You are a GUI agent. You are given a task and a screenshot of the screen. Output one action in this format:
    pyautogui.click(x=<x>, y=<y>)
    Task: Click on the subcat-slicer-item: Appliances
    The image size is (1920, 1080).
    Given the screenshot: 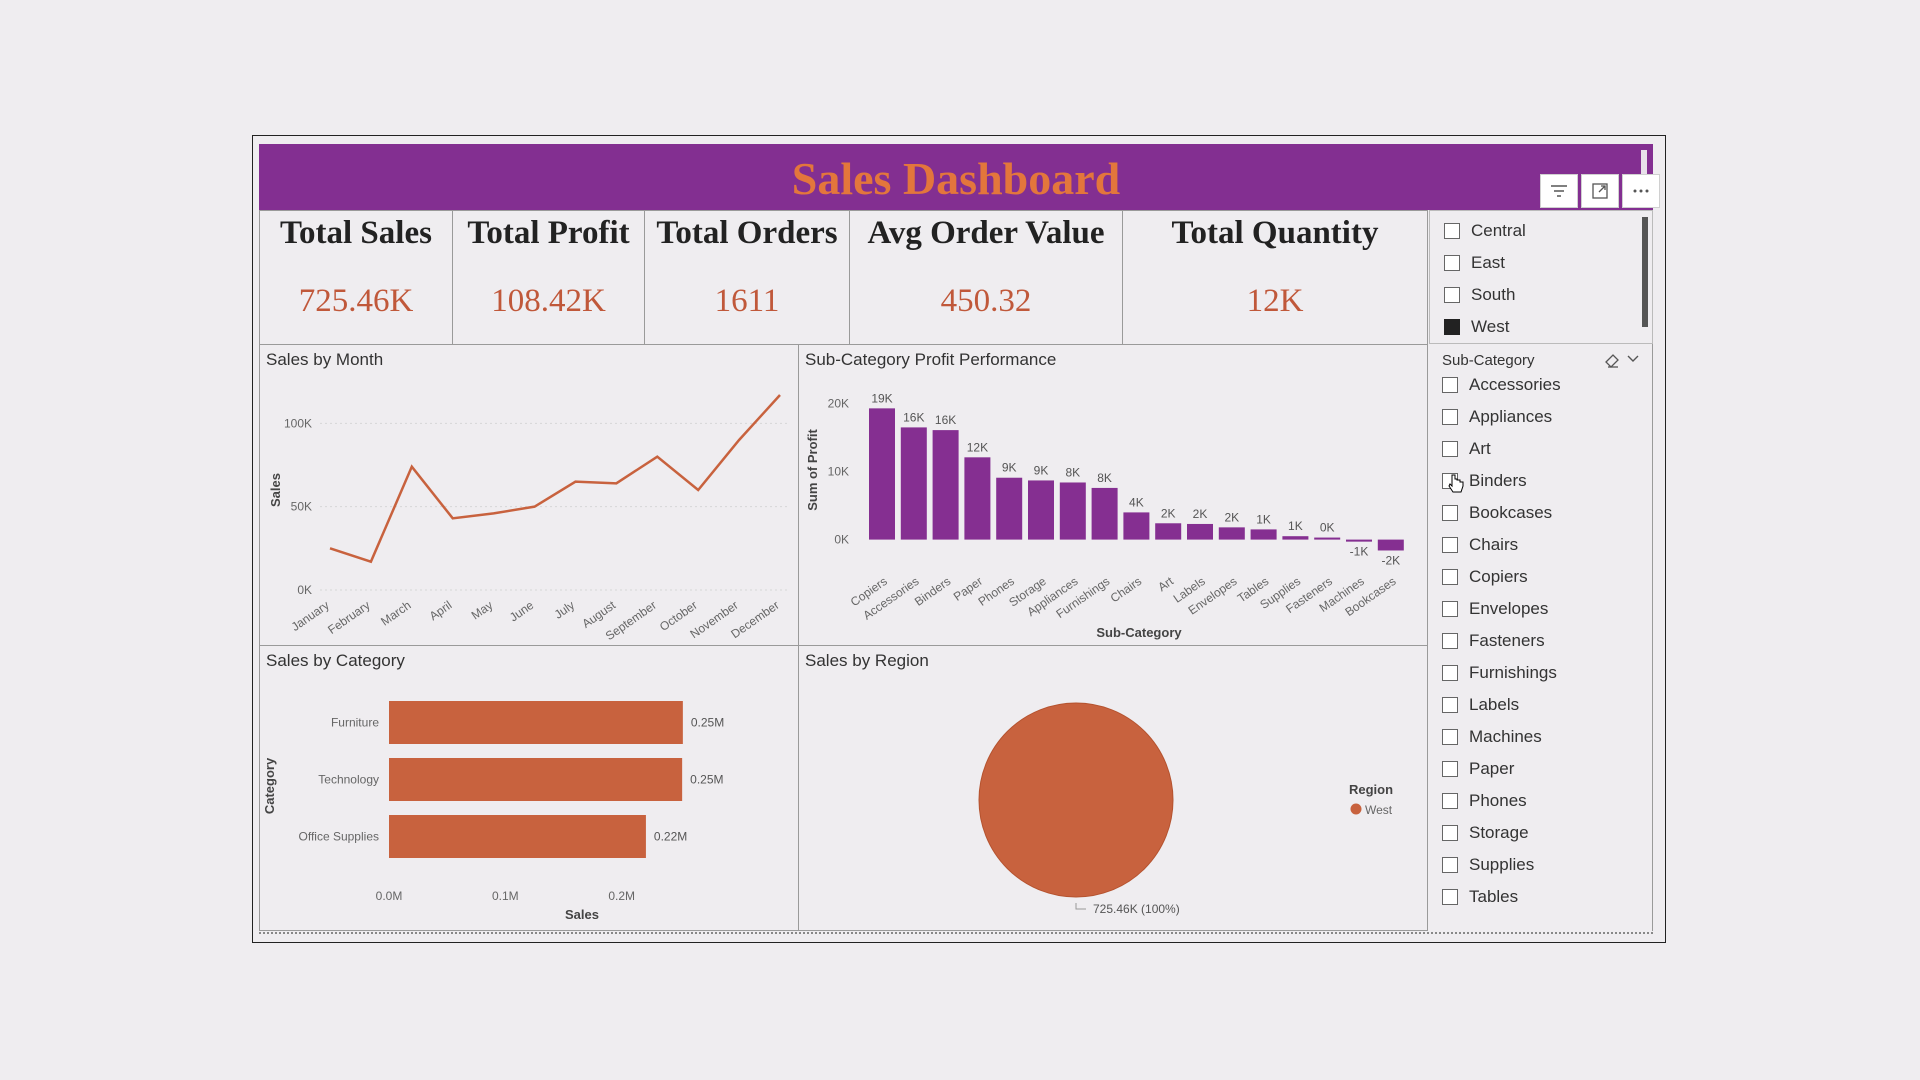 What is the action you would take?
    pyautogui.click(x=1497, y=417)
    